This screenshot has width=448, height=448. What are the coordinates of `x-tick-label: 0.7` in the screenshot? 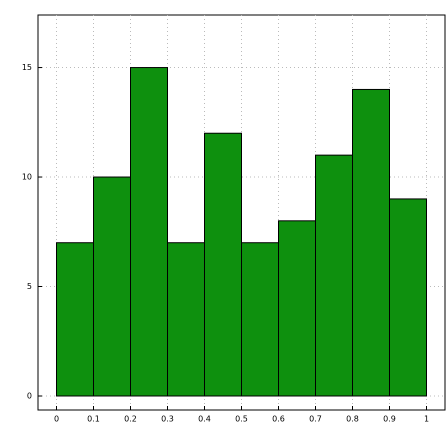 It's located at (315, 419).